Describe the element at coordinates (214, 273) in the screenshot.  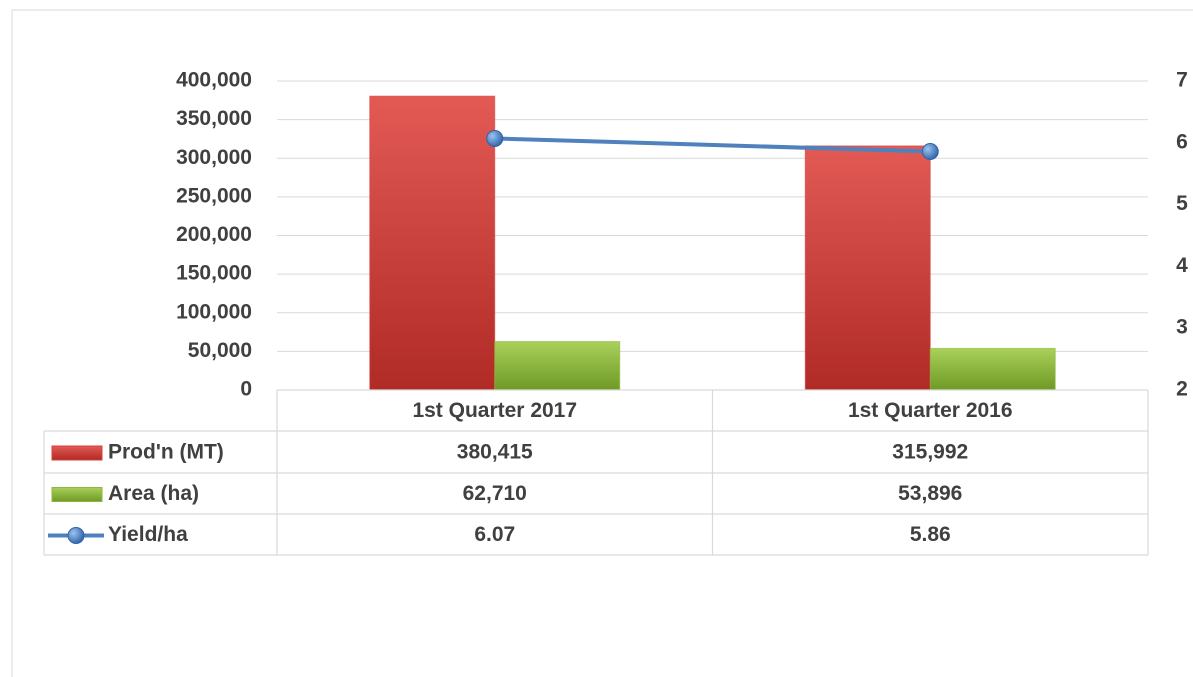
I see `y-tick-label: 150,000` at that location.